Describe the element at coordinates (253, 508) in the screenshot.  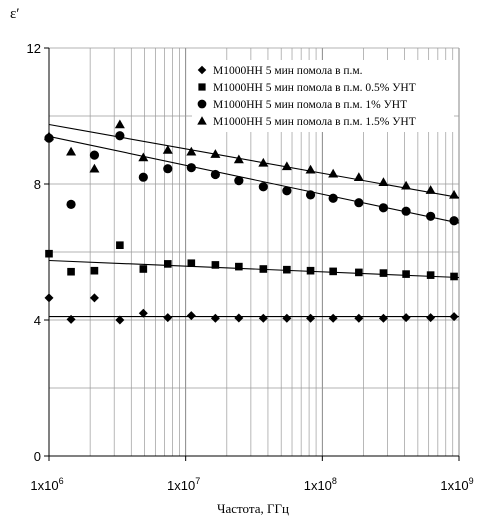
I see `x-axis-label: Частота, ГГц` at that location.